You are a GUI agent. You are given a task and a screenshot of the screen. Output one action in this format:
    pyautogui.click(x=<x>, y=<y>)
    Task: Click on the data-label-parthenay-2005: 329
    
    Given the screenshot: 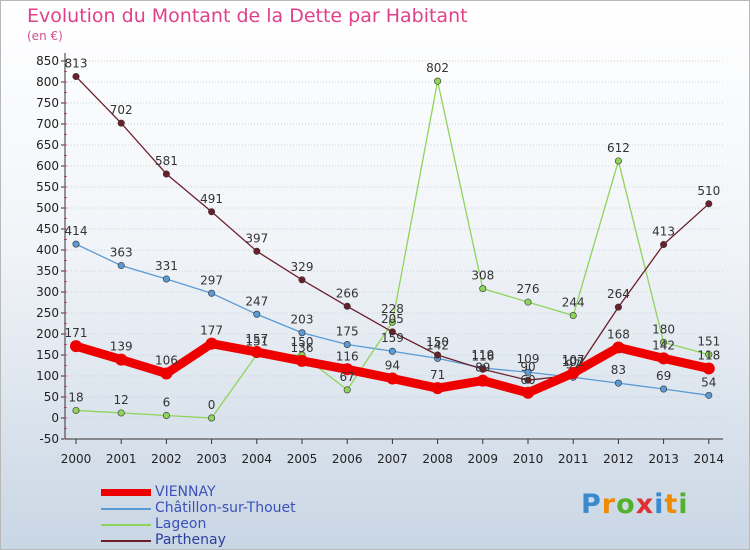 What is the action you would take?
    pyautogui.click(x=302, y=267)
    